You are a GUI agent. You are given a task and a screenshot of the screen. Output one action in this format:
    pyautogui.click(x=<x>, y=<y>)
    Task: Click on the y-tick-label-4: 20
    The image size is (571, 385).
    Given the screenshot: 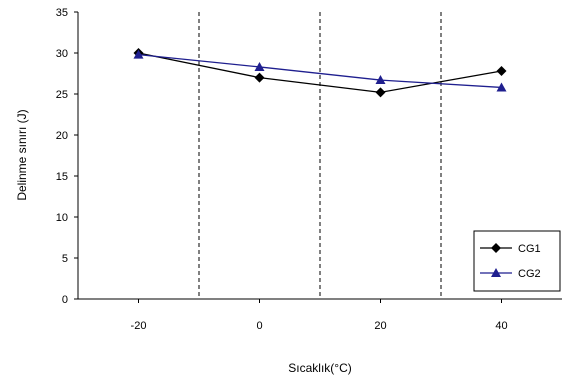 What is the action you would take?
    pyautogui.click(x=62, y=136)
    